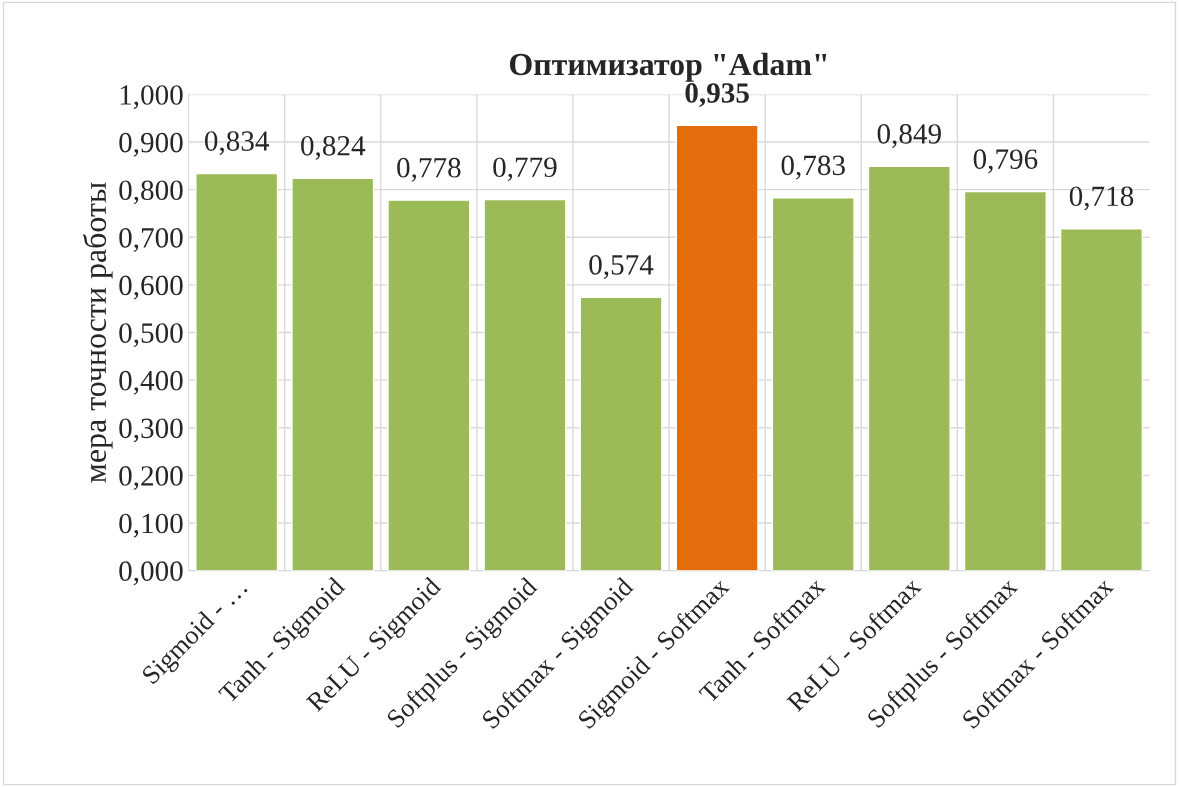 The height and width of the screenshot is (787, 1179). Describe the element at coordinates (1101, 198) in the screenshot. I see `data-label: 0,718` at that location.